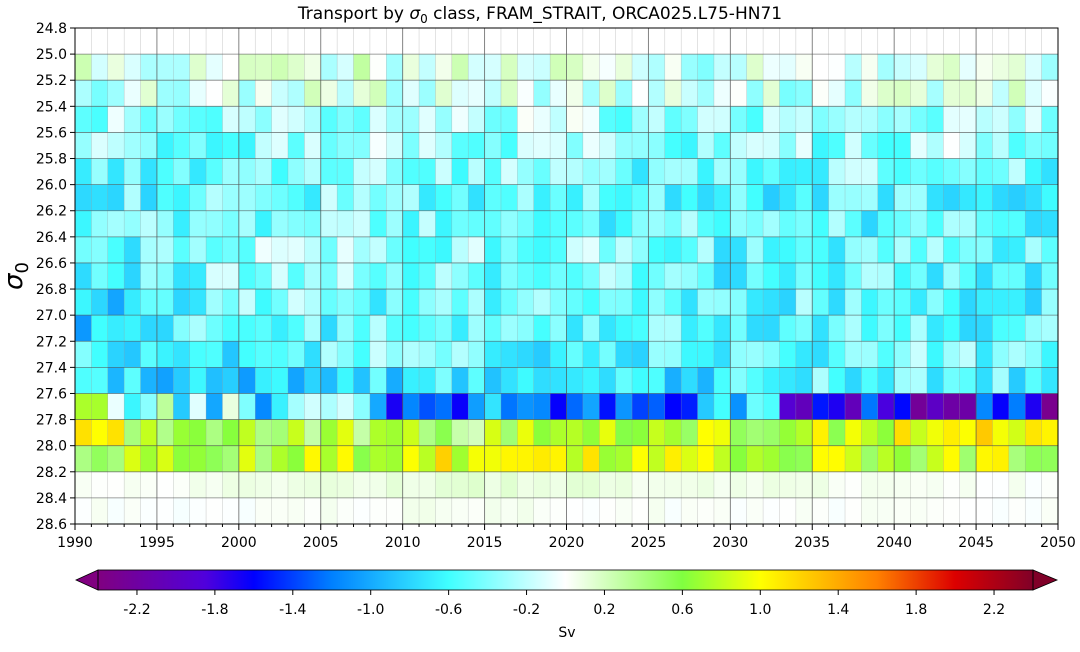 This screenshot has height=652, width=1080. Describe the element at coordinates (51, 186) in the screenshot. I see `y-tick-label: 26.0` at that location.